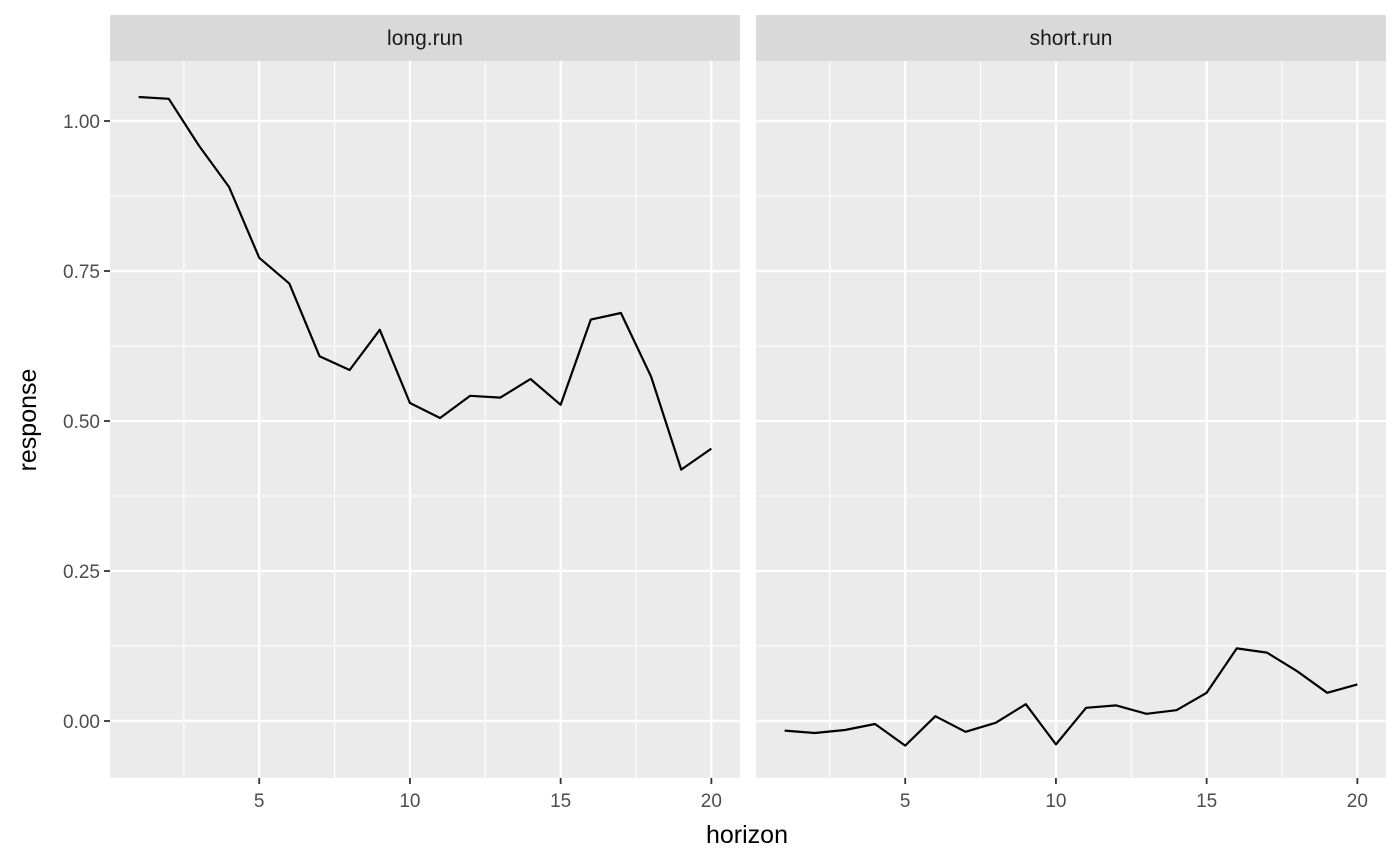 This screenshot has width=1400, height=865. I want to click on y-tick-label: 0.25, so click(81, 572).